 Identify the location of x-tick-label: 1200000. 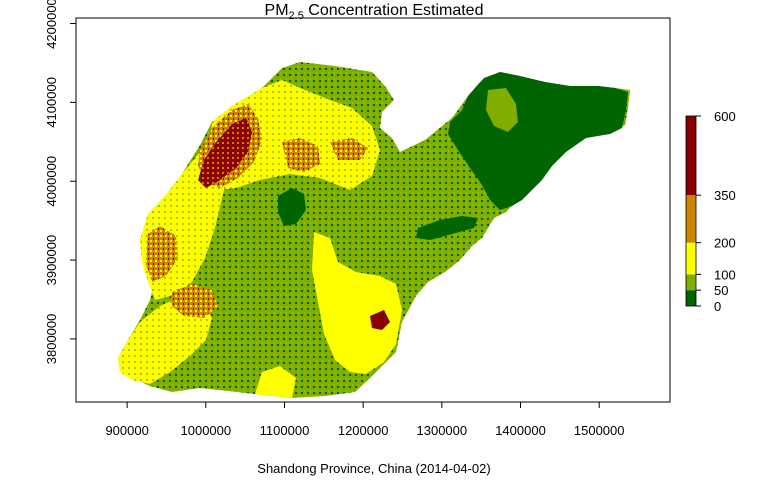
(363, 430).